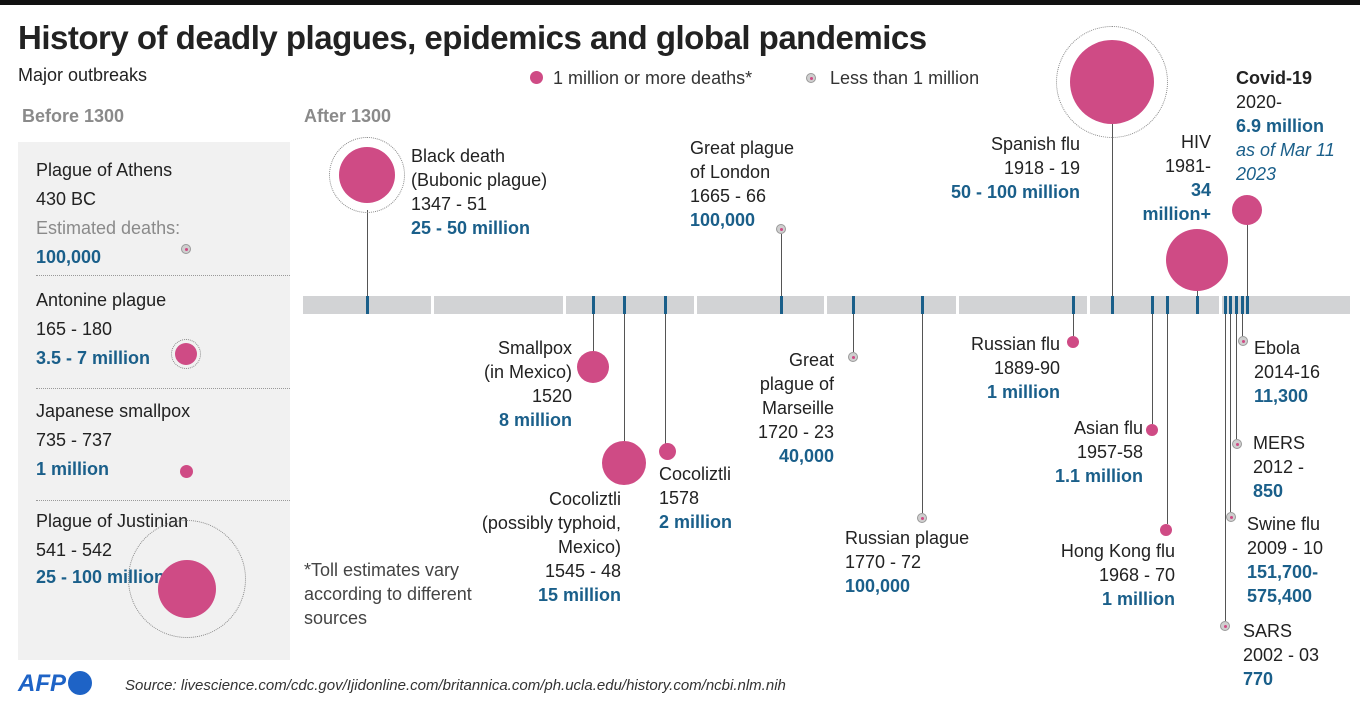  Describe the element at coordinates (1268, 491) in the screenshot. I see `deaths: 850` at that location.